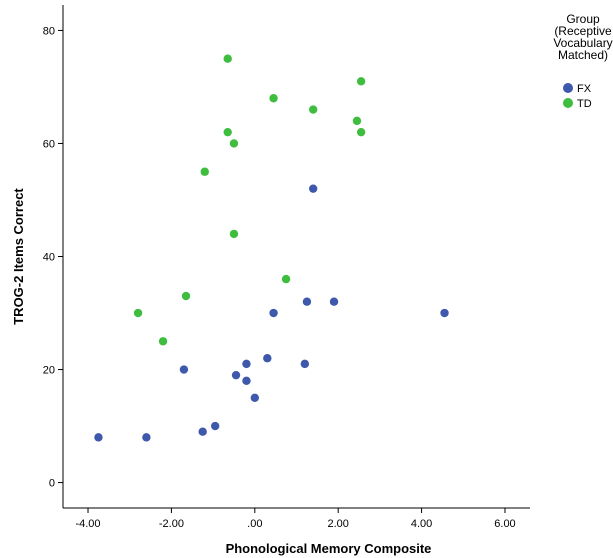 The width and height of the screenshot is (613, 558). What do you see at coordinates (583, 19) in the screenshot?
I see `legend-title-line: Group` at bounding box center [583, 19].